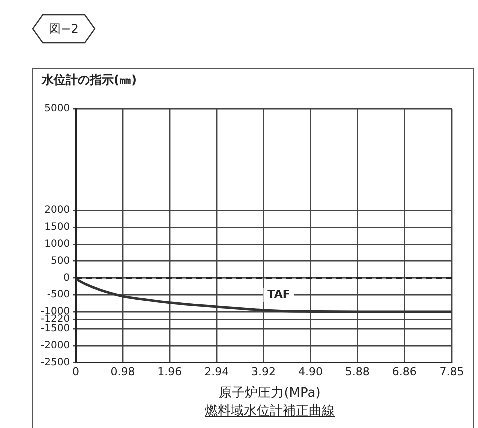 The width and height of the screenshot is (478, 428). Describe the element at coordinates (279, 295) in the screenshot. I see `ref-line-label: TAF` at that location.